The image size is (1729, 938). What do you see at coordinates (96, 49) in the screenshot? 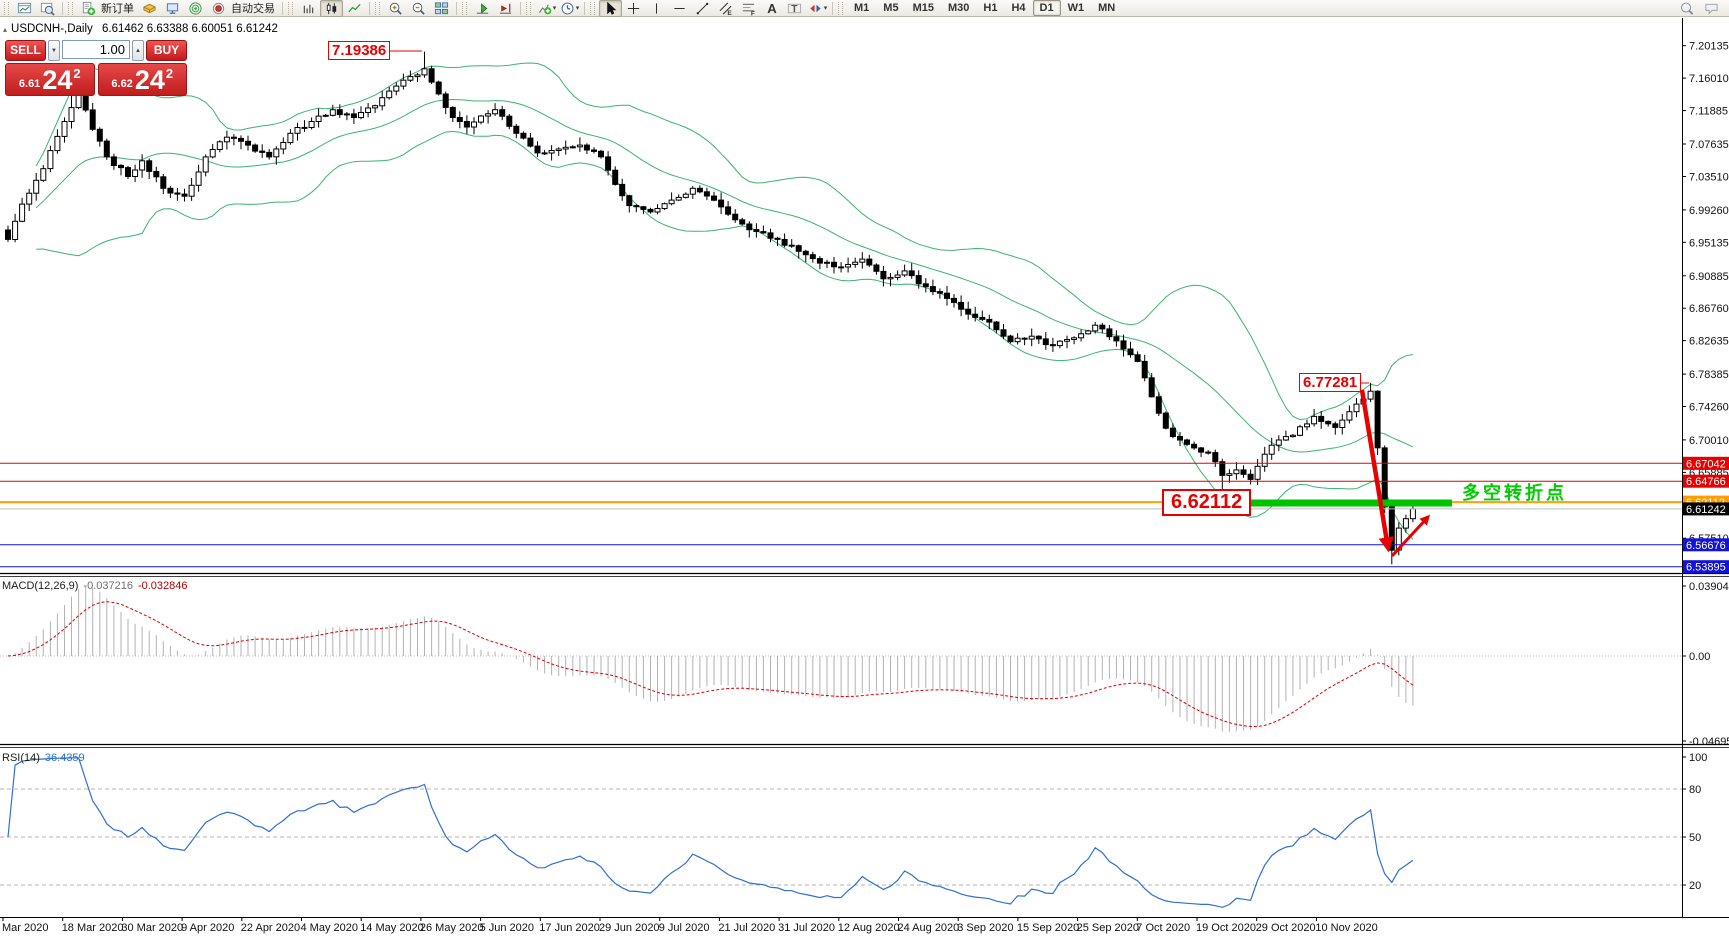
I see `volume-input` at bounding box center [96, 49].